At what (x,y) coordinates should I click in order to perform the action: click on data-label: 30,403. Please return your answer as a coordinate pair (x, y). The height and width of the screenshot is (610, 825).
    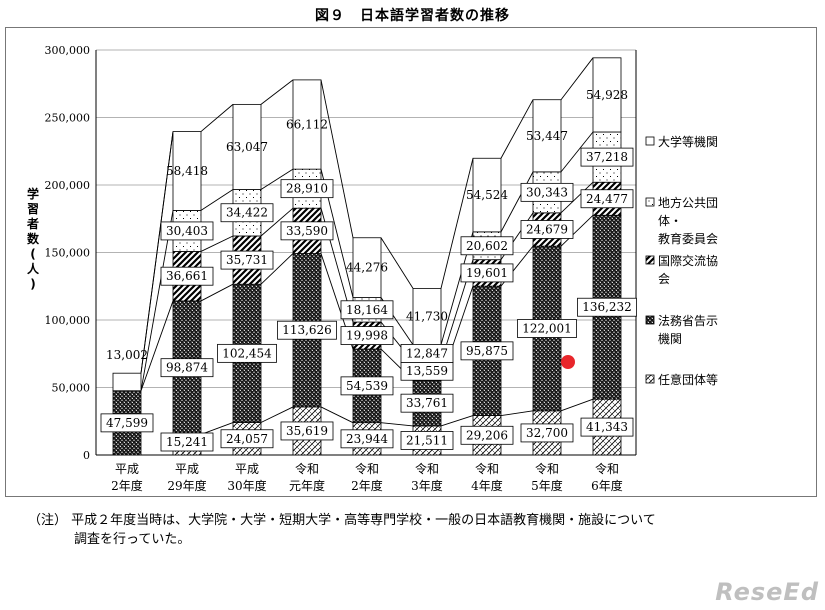
    Looking at the image, I should click on (187, 231).